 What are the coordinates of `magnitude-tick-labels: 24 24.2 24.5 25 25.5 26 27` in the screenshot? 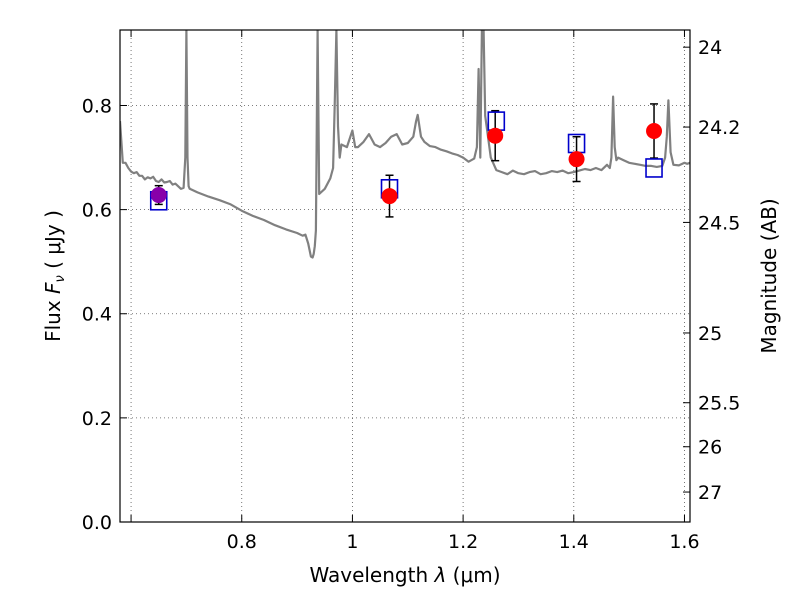 It's located at (719, 270).